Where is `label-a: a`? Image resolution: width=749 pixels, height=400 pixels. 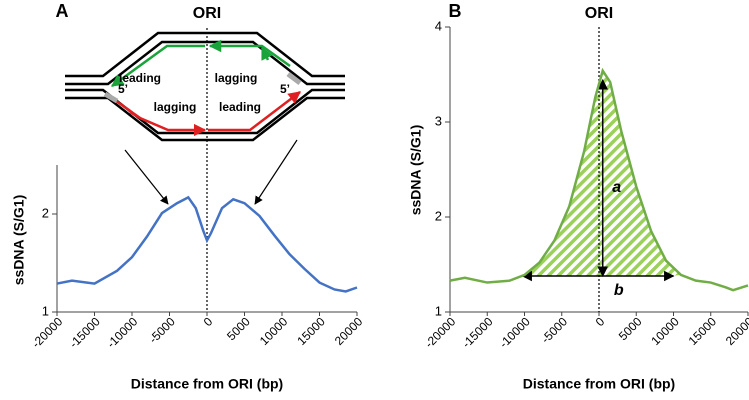 label-a: a is located at coordinates (616, 187).